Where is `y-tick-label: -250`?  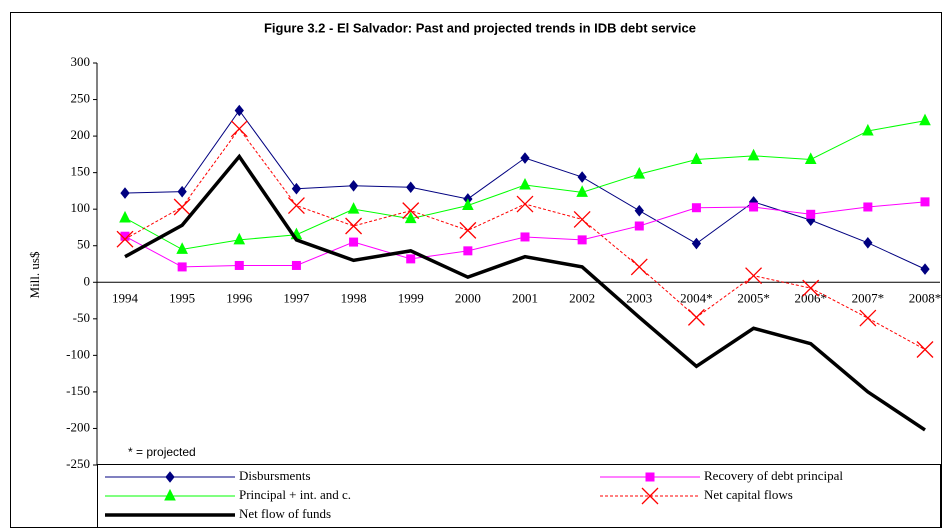 y-tick-label: -250 is located at coordinates (78, 463).